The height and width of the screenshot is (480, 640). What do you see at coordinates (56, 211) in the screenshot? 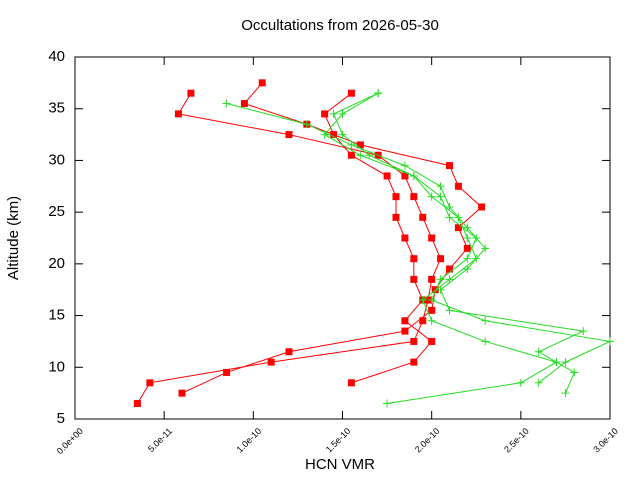
I see `y-tick-label: 25` at bounding box center [56, 211].